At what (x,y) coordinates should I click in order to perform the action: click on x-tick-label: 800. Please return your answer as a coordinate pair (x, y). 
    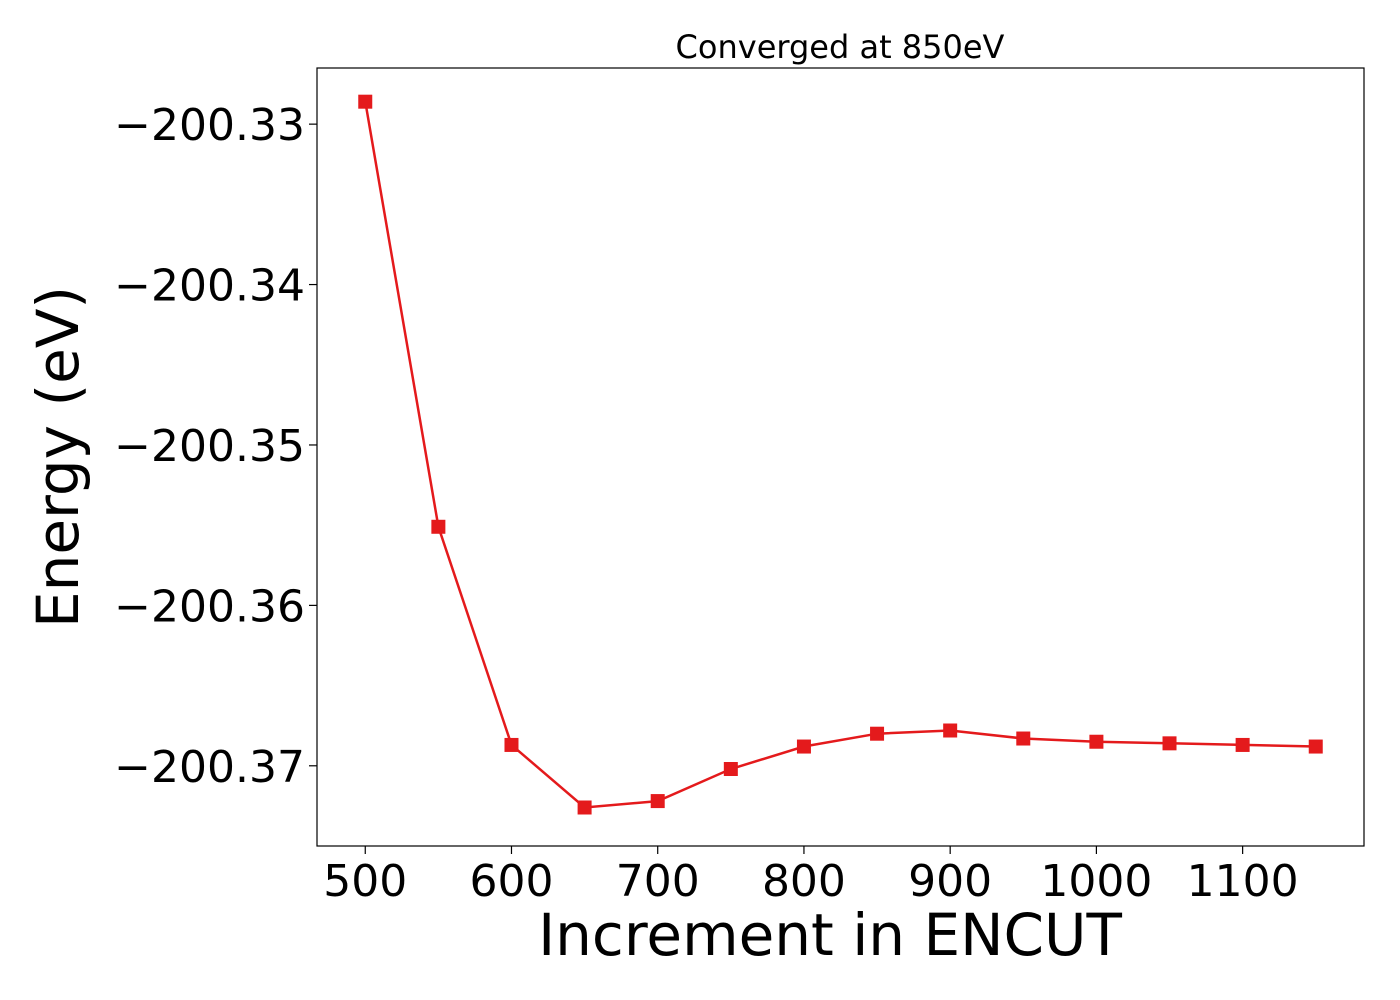
    Looking at the image, I should click on (804, 881).